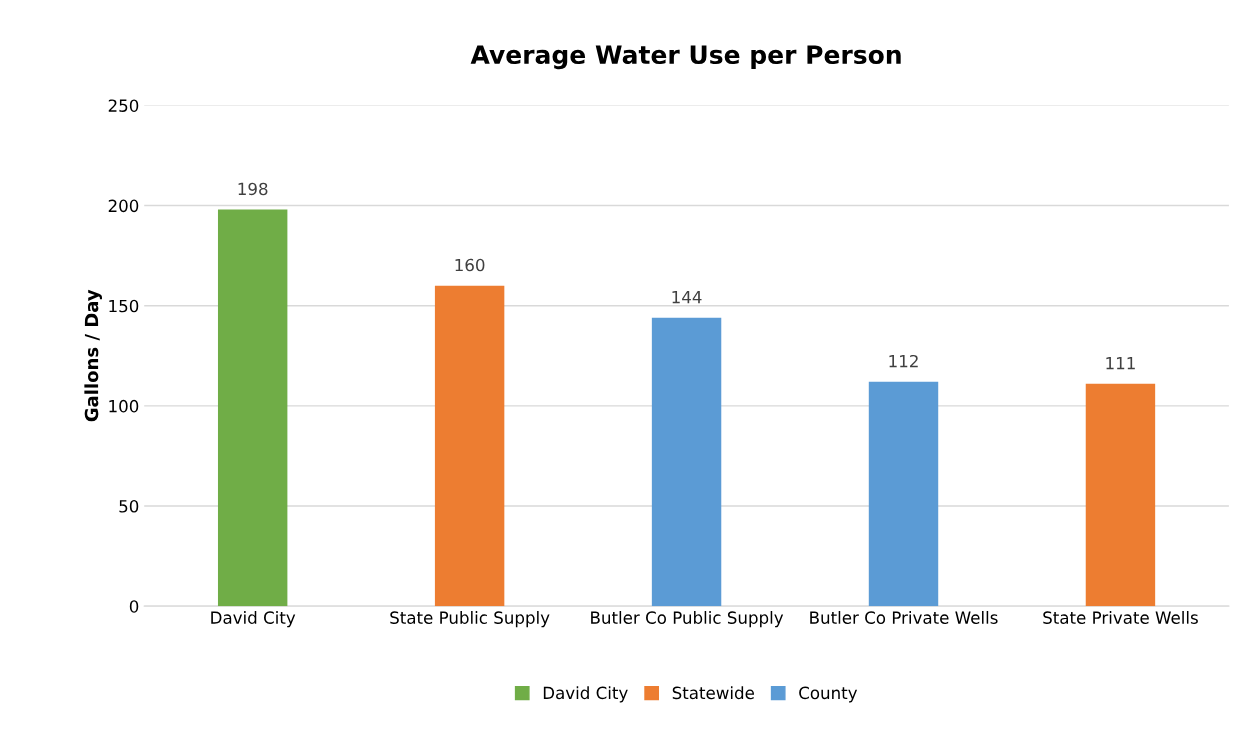  Describe the element at coordinates (123, 105) in the screenshot. I see `y-tick-label: 250` at that location.